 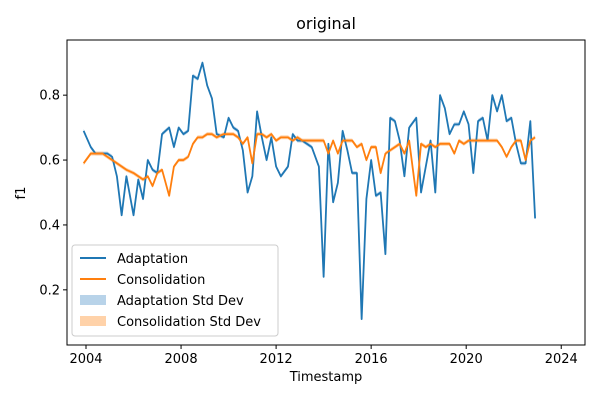 What do you see at coordinates (93, 300) in the screenshot?
I see `legend-swatch-adaptation-std` at bounding box center [93, 300].